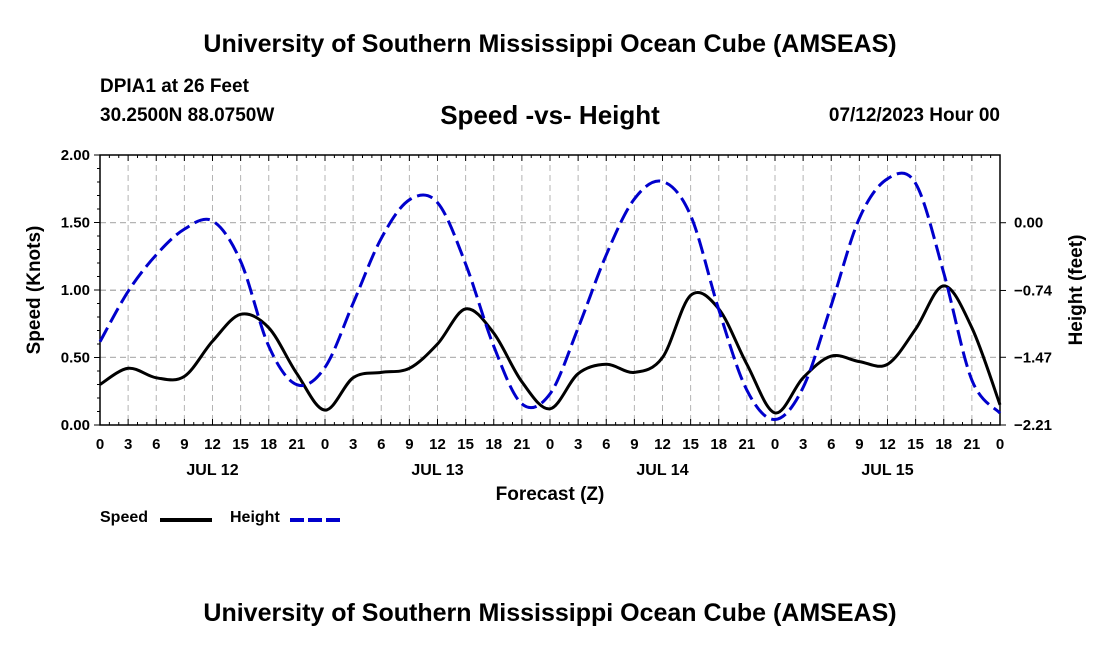 This screenshot has width=1100, height=650. What do you see at coordinates (662, 470) in the screenshot?
I see `day-label: JUL 14` at bounding box center [662, 470].